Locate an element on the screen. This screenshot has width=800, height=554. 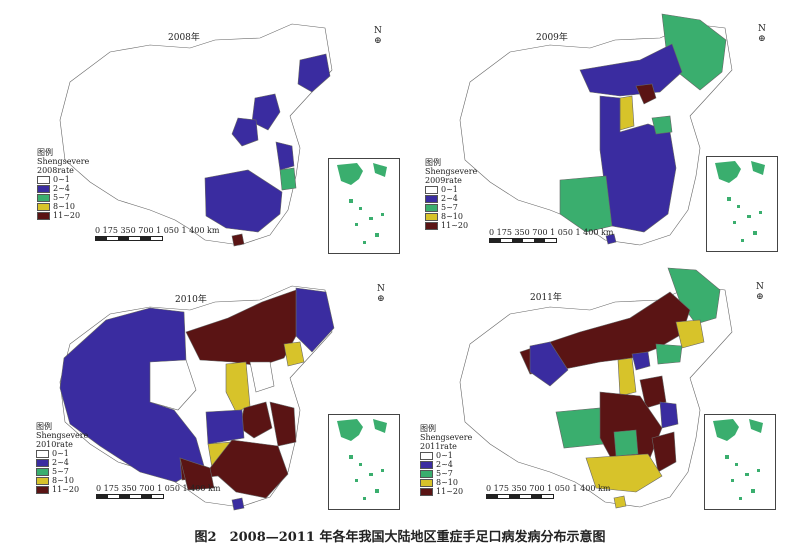
legend-subtitle: Shengsevere is located at coordinates (63, 161).